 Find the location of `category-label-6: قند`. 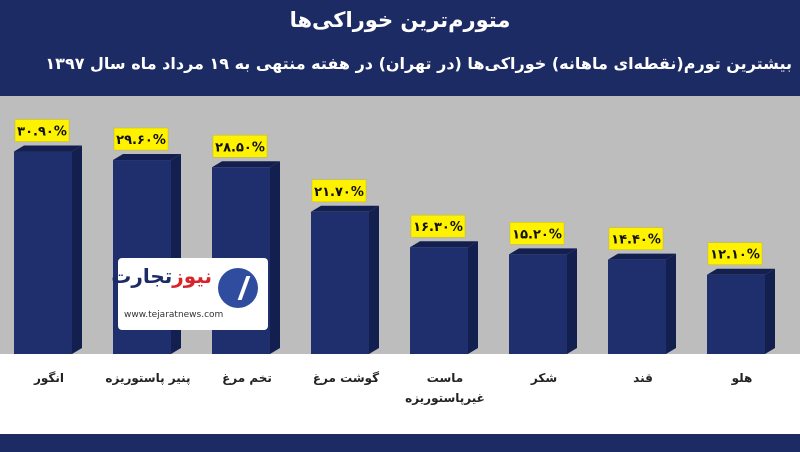

category-label-6: قند is located at coordinates (643, 378).